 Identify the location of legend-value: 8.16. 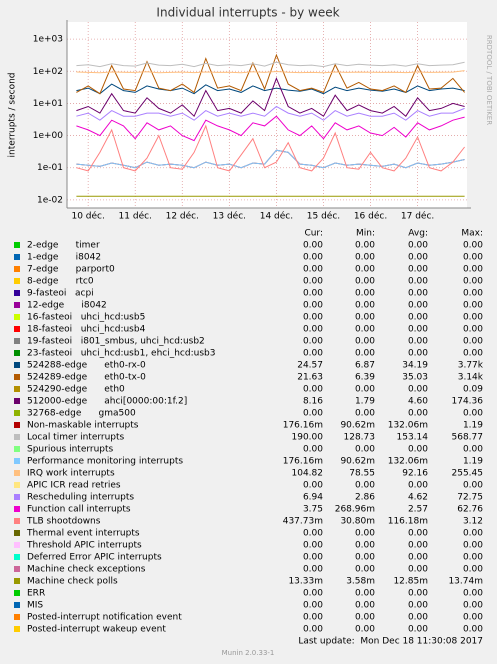
(313, 402).